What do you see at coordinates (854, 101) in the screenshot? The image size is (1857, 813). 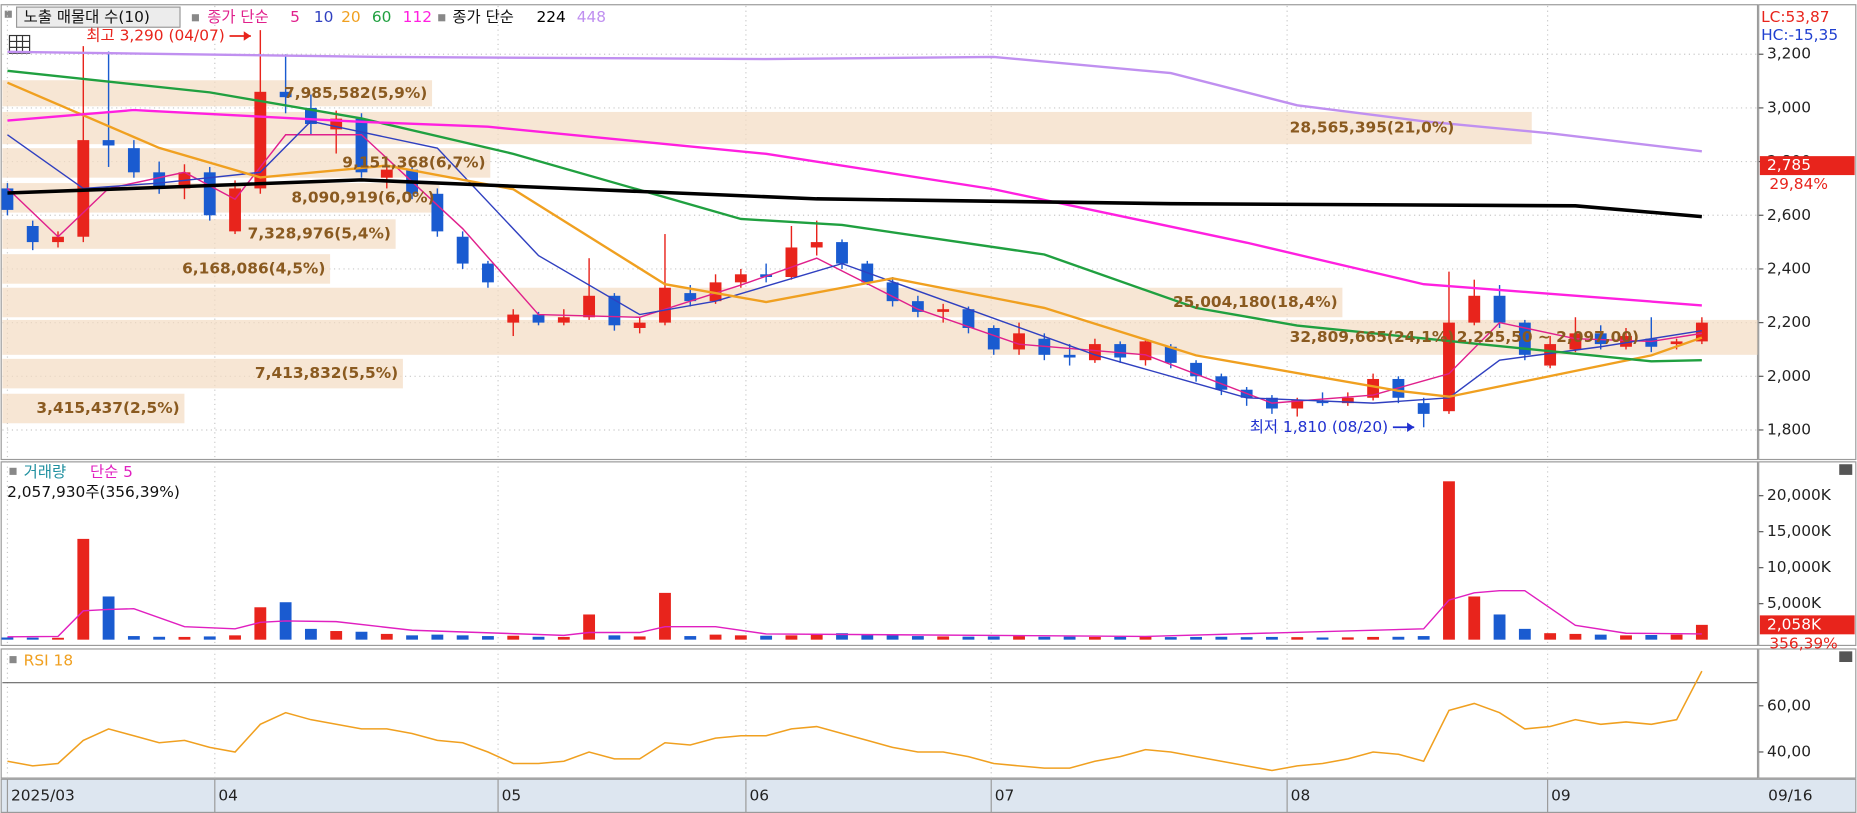 I see `moving-average-line` at bounding box center [854, 101].